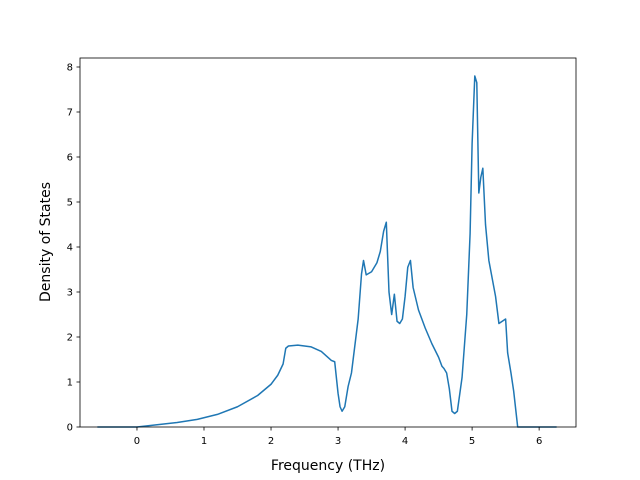  What do you see at coordinates (46, 242) in the screenshot?
I see `y-axis-label: Density of States` at bounding box center [46, 242].